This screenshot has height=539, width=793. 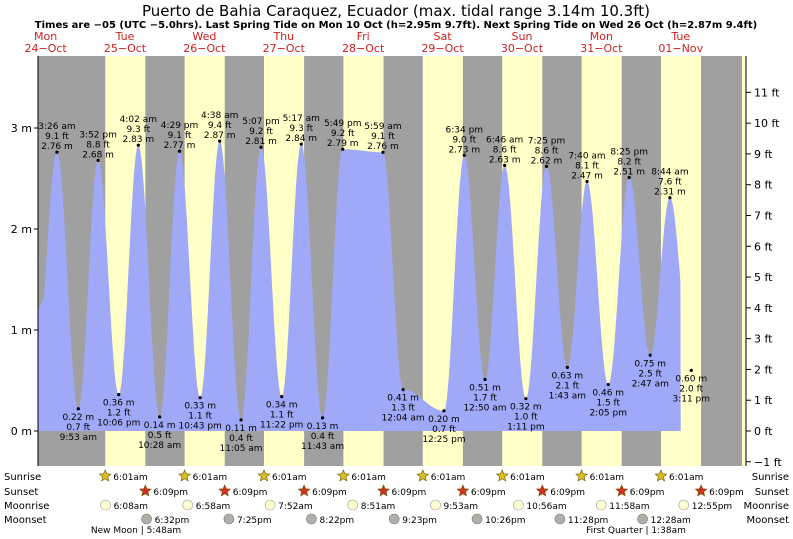 What do you see at coordinates (526, 428) in the screenshot?
I see `tide-label-time: 1:11 pm` at bounding box center [526, 428].